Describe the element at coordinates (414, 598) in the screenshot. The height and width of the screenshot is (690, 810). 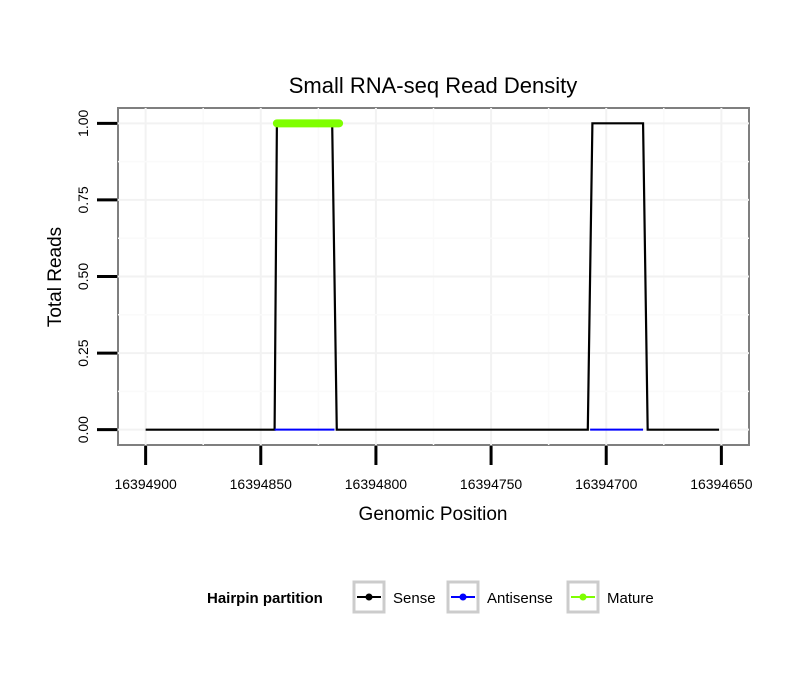
I see `legend-label-sense: Sense` at that location.